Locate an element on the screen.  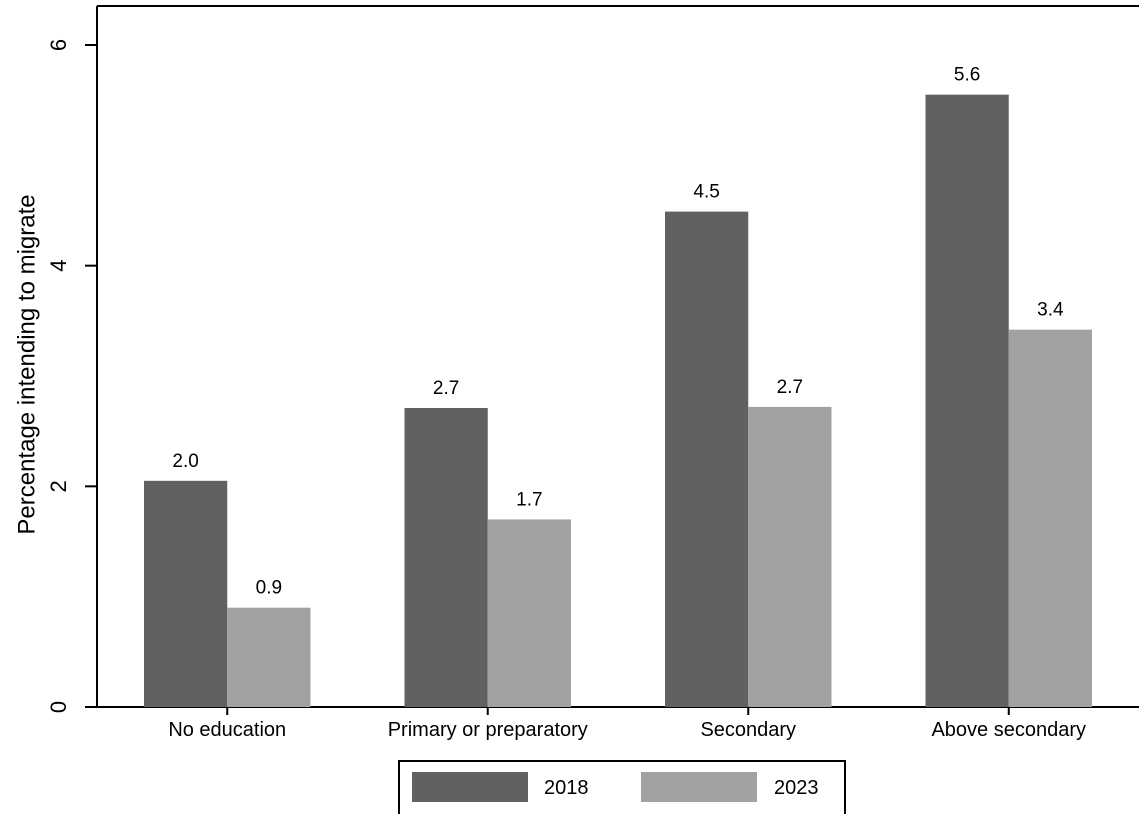
data-label-2018-2: 4.5 is located at coordinates (706, 192).